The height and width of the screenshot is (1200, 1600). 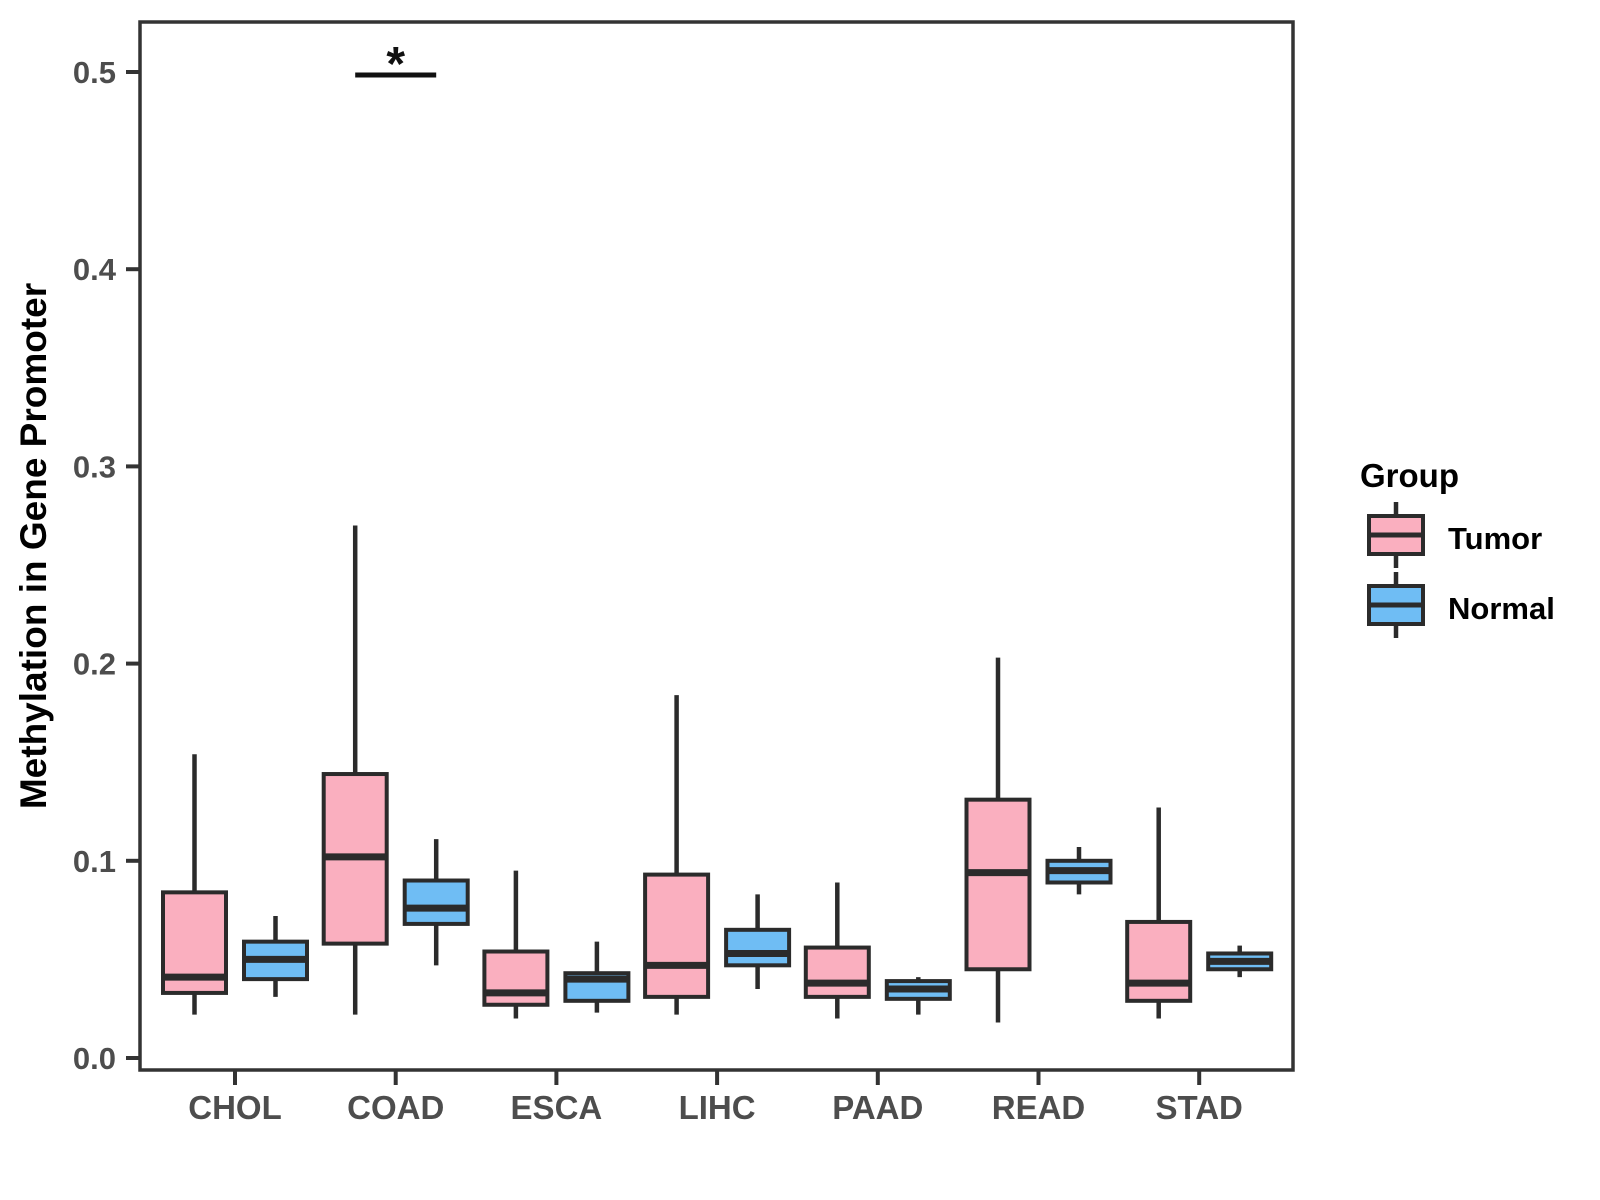 I want to click on box-normal-coad, so click(x=436, y=902).